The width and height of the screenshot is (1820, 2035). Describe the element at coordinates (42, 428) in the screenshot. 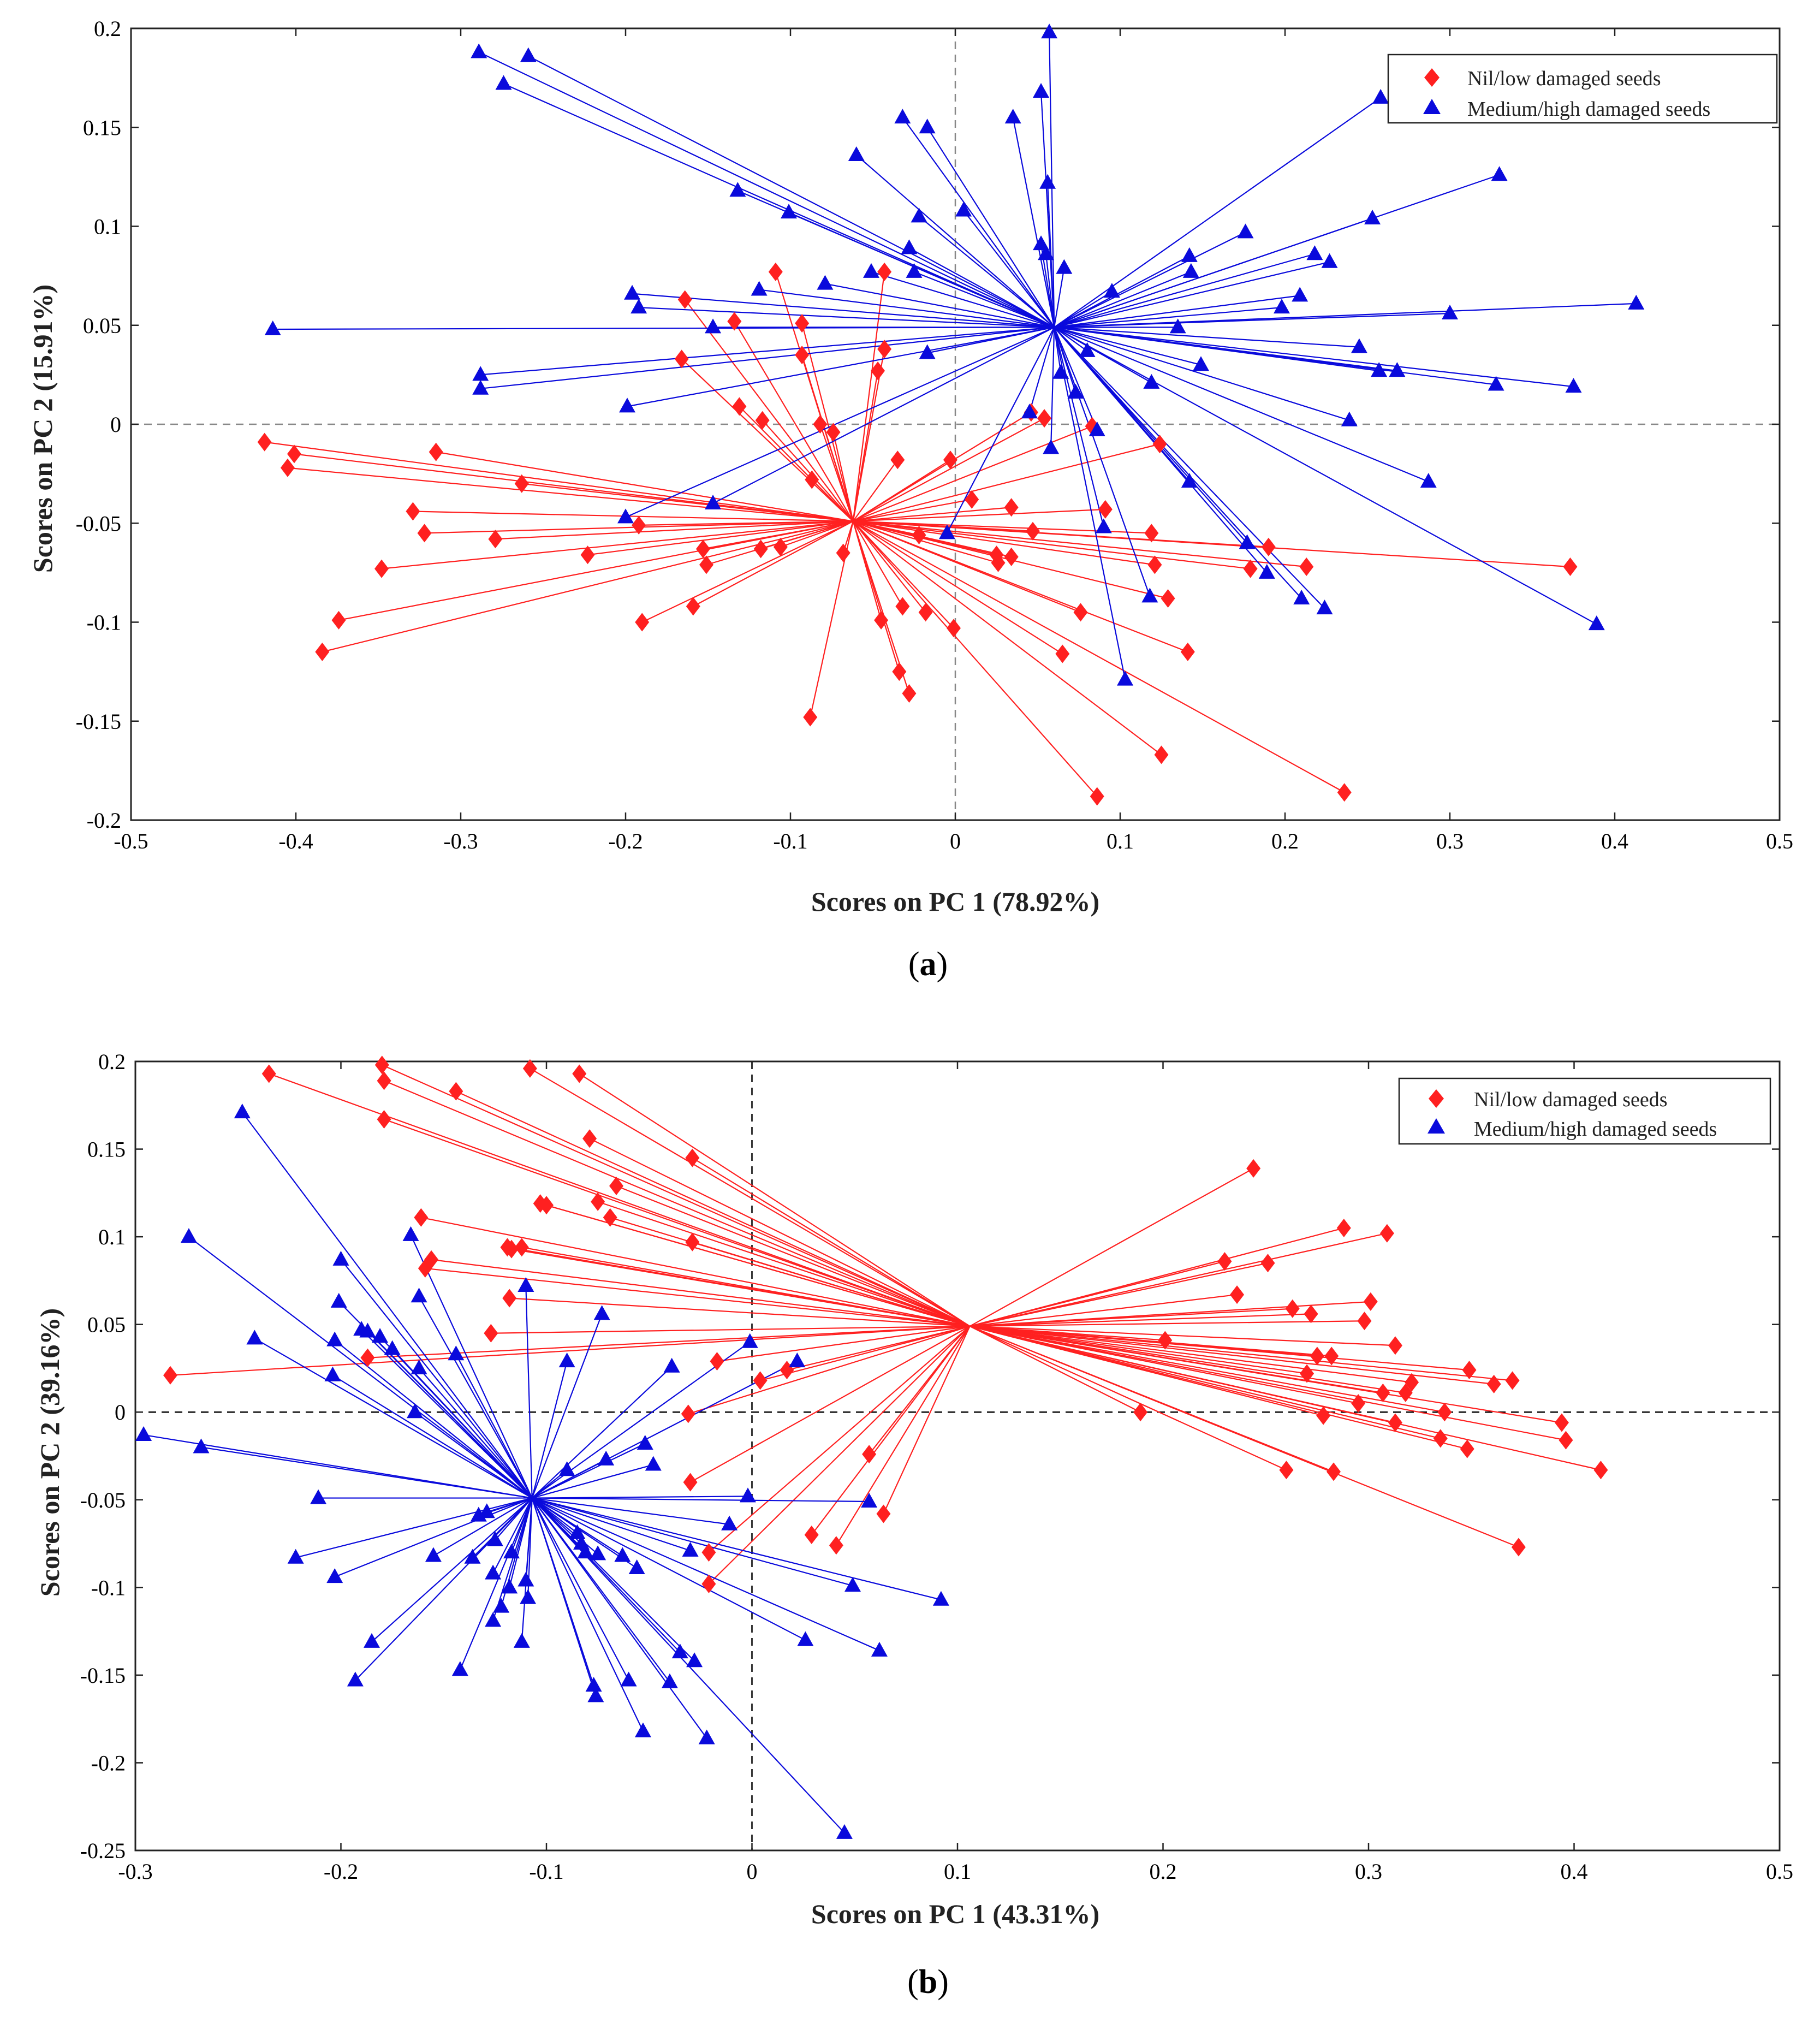

I see `y-axis-label-a: Scores on PC 2 (15.91%)` at that location.